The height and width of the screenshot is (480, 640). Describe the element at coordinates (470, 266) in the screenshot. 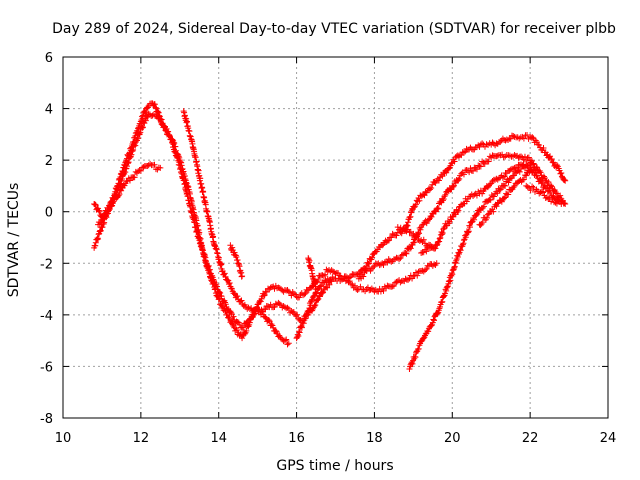

I see `series-track-j` at that location.